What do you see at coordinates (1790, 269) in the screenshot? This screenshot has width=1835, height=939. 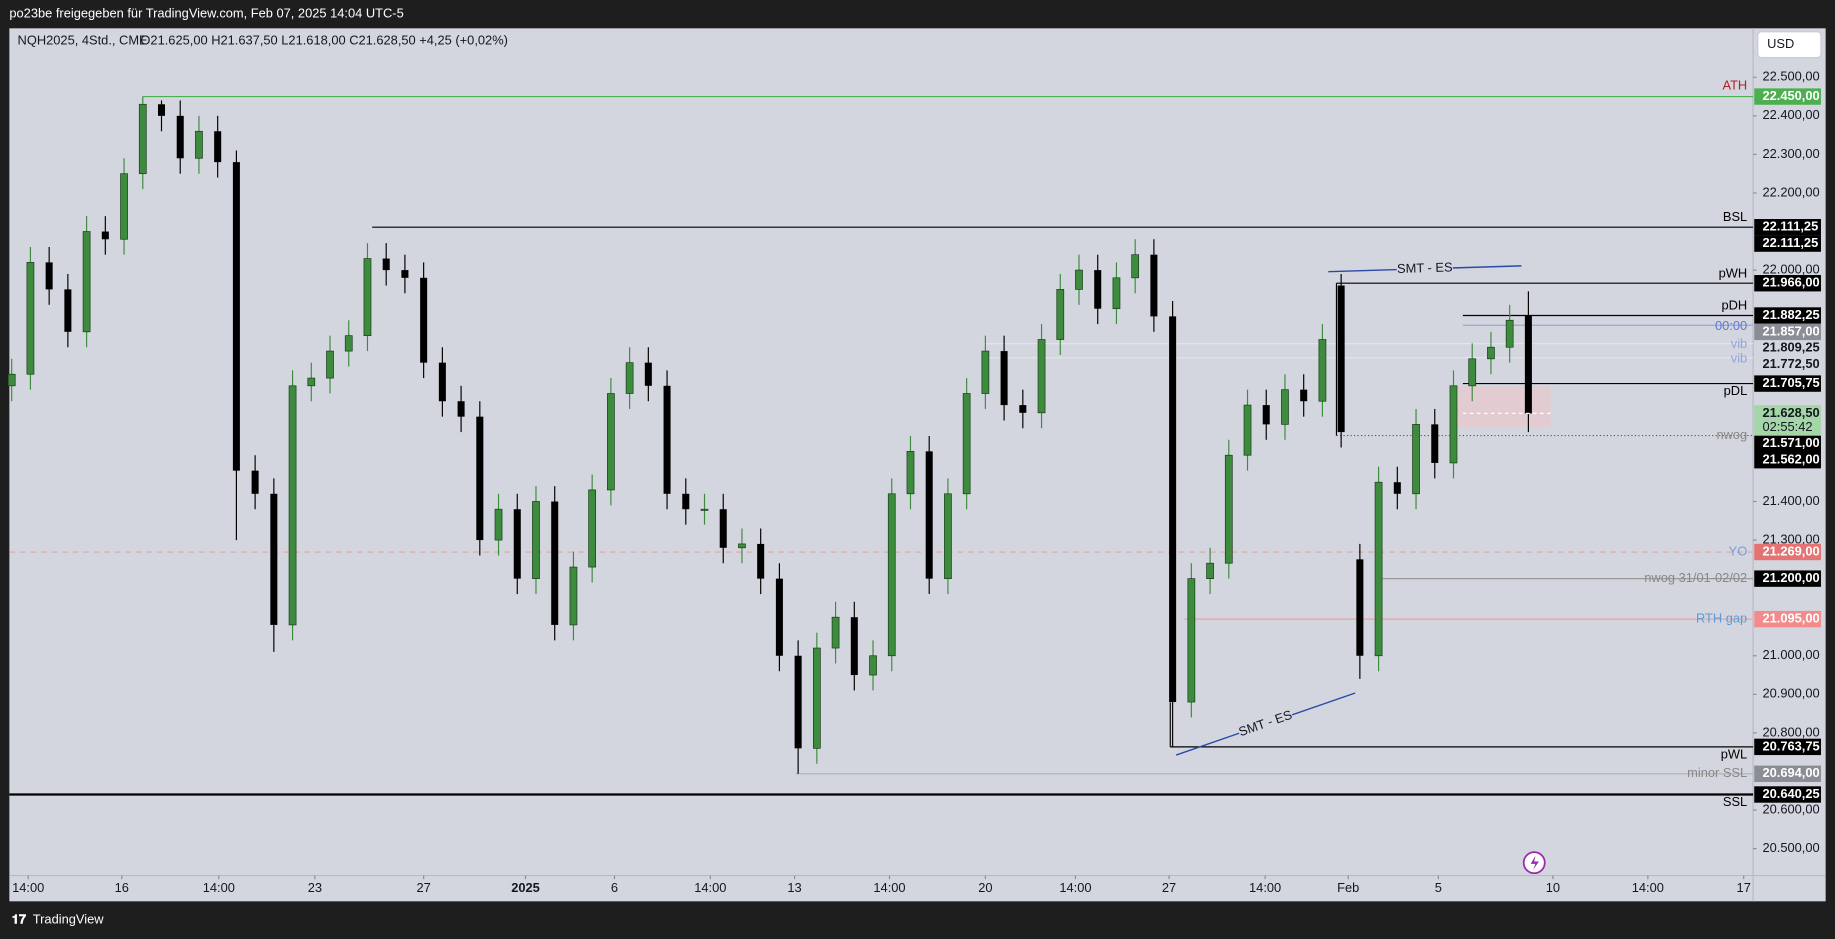 I see `y-tick-label: 22.000,00` at bounding box center [1790, 269].